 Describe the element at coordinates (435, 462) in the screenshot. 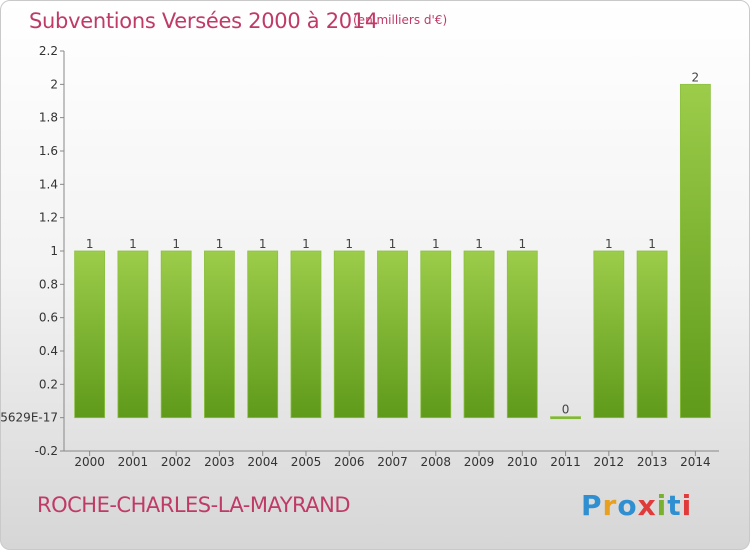

I see `x-tick-label: 2008` at that location.